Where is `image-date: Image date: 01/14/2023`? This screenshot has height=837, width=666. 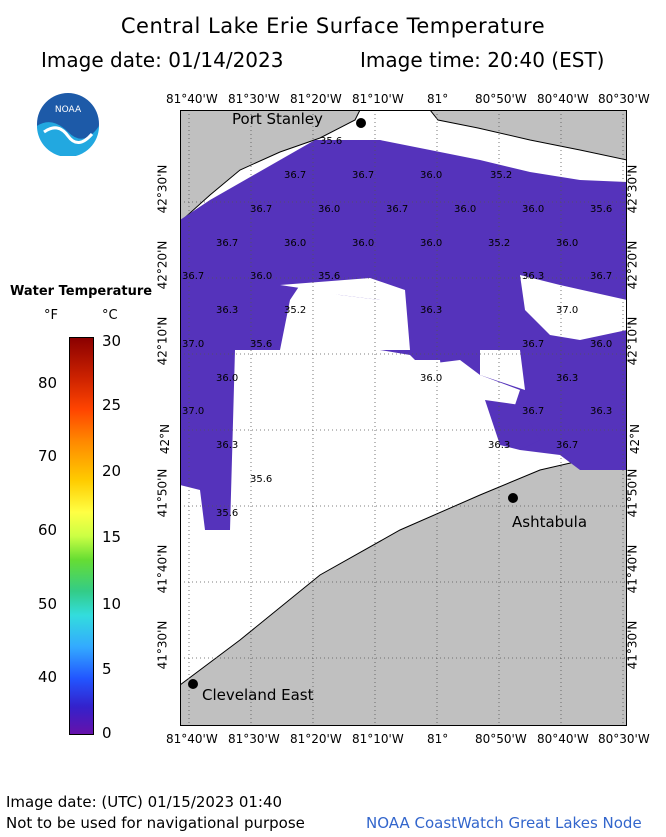 image-date: Image date: 01/14/2023 is located at coordinates (162, 60).